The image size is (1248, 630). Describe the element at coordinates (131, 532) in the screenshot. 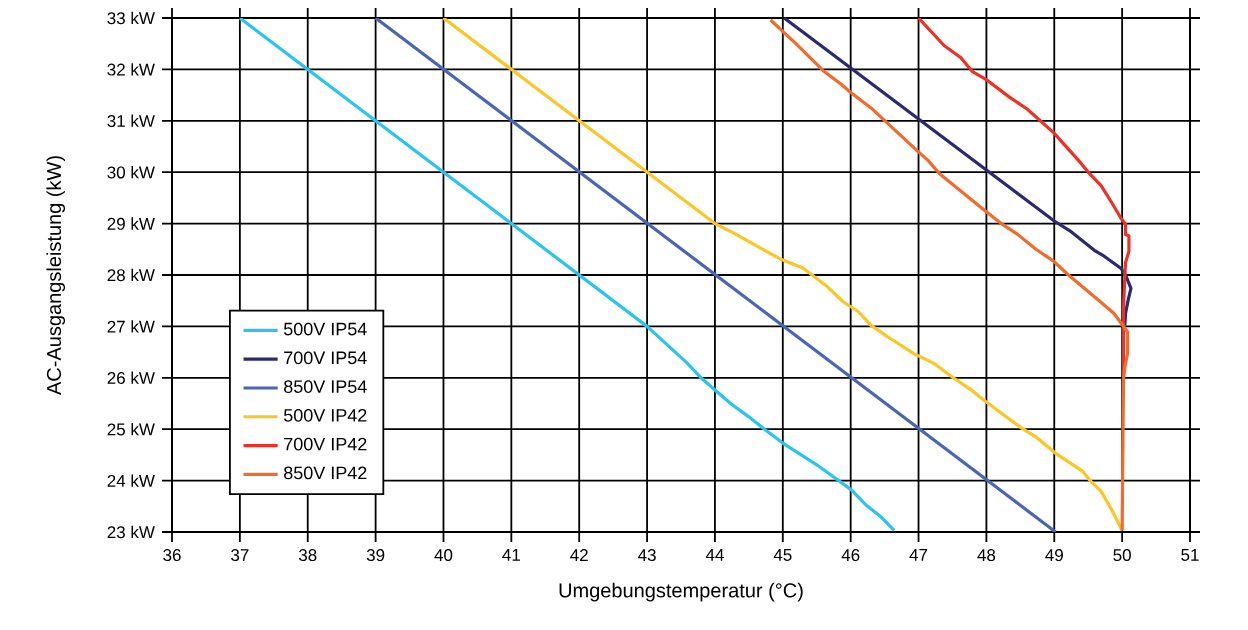

I see `y-tick-label: 23 kW` at that location.